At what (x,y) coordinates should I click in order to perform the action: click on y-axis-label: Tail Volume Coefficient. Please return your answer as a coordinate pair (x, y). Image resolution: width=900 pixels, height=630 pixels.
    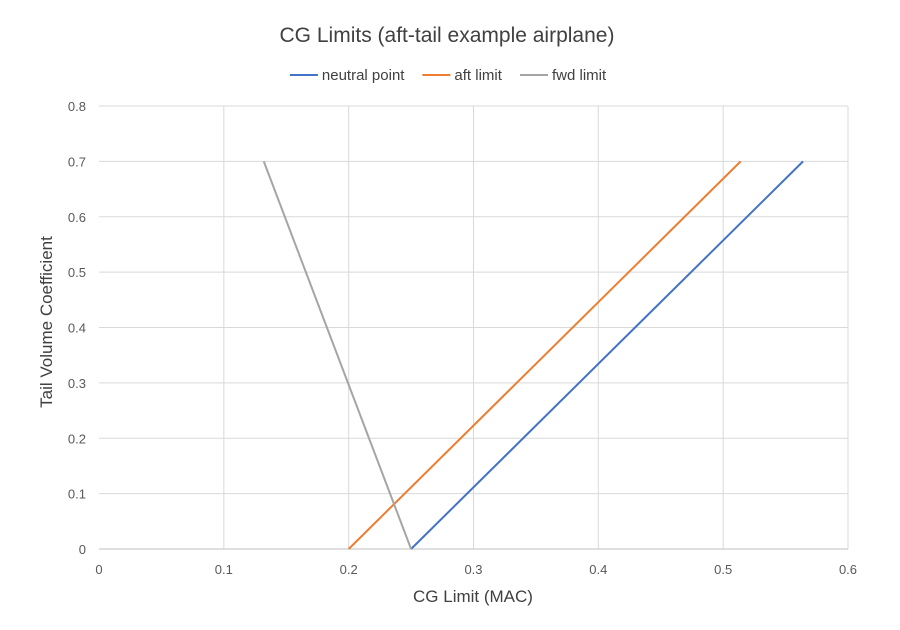
    Looking at the image, I should click on (46, 322).